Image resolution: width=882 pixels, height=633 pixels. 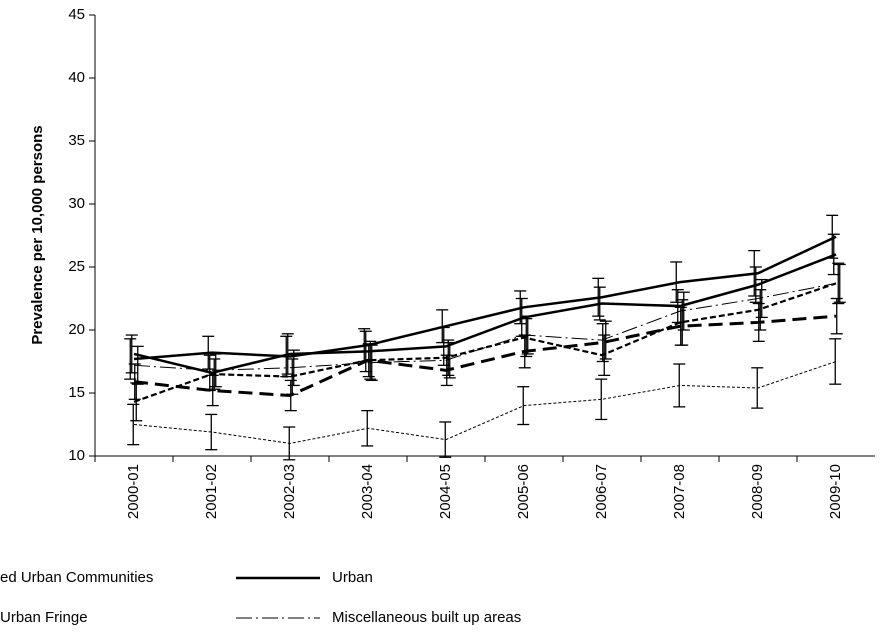 I want to click on x-tick-label: 2006-07, so click(x=601, y=491).